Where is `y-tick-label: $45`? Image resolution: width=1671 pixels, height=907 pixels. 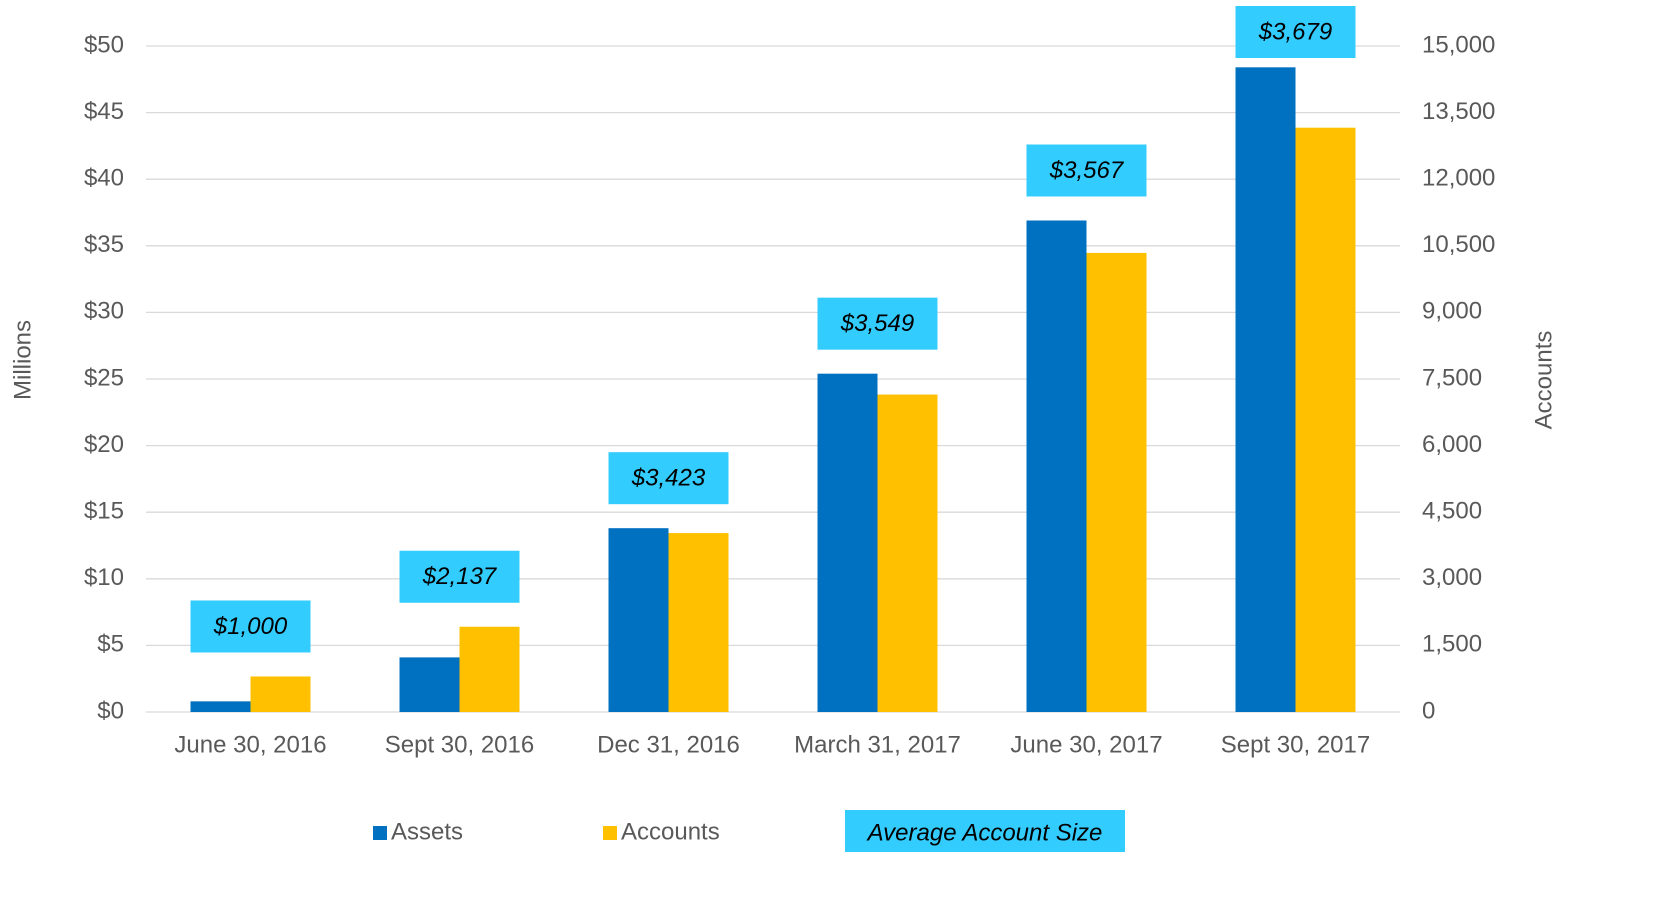
y-tick-label: $45 is located at coordinates (104, 111).